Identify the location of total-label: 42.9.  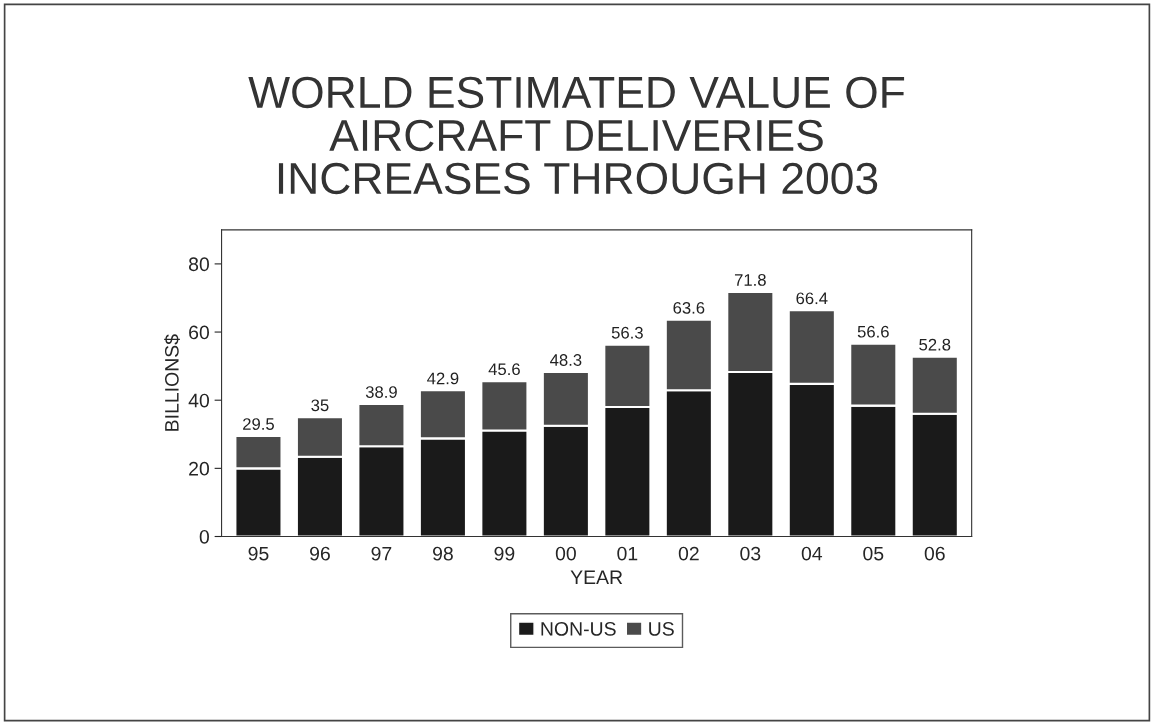
(443, 378).